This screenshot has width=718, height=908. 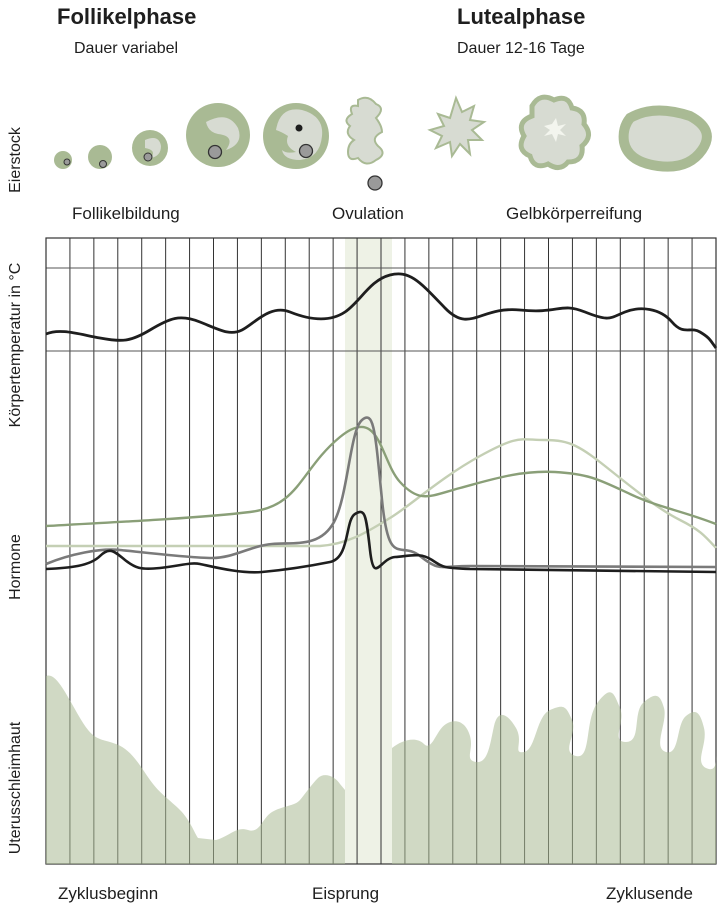 I want to click on ovulation-day-label: Eisprung, so click(x=346, y=893).